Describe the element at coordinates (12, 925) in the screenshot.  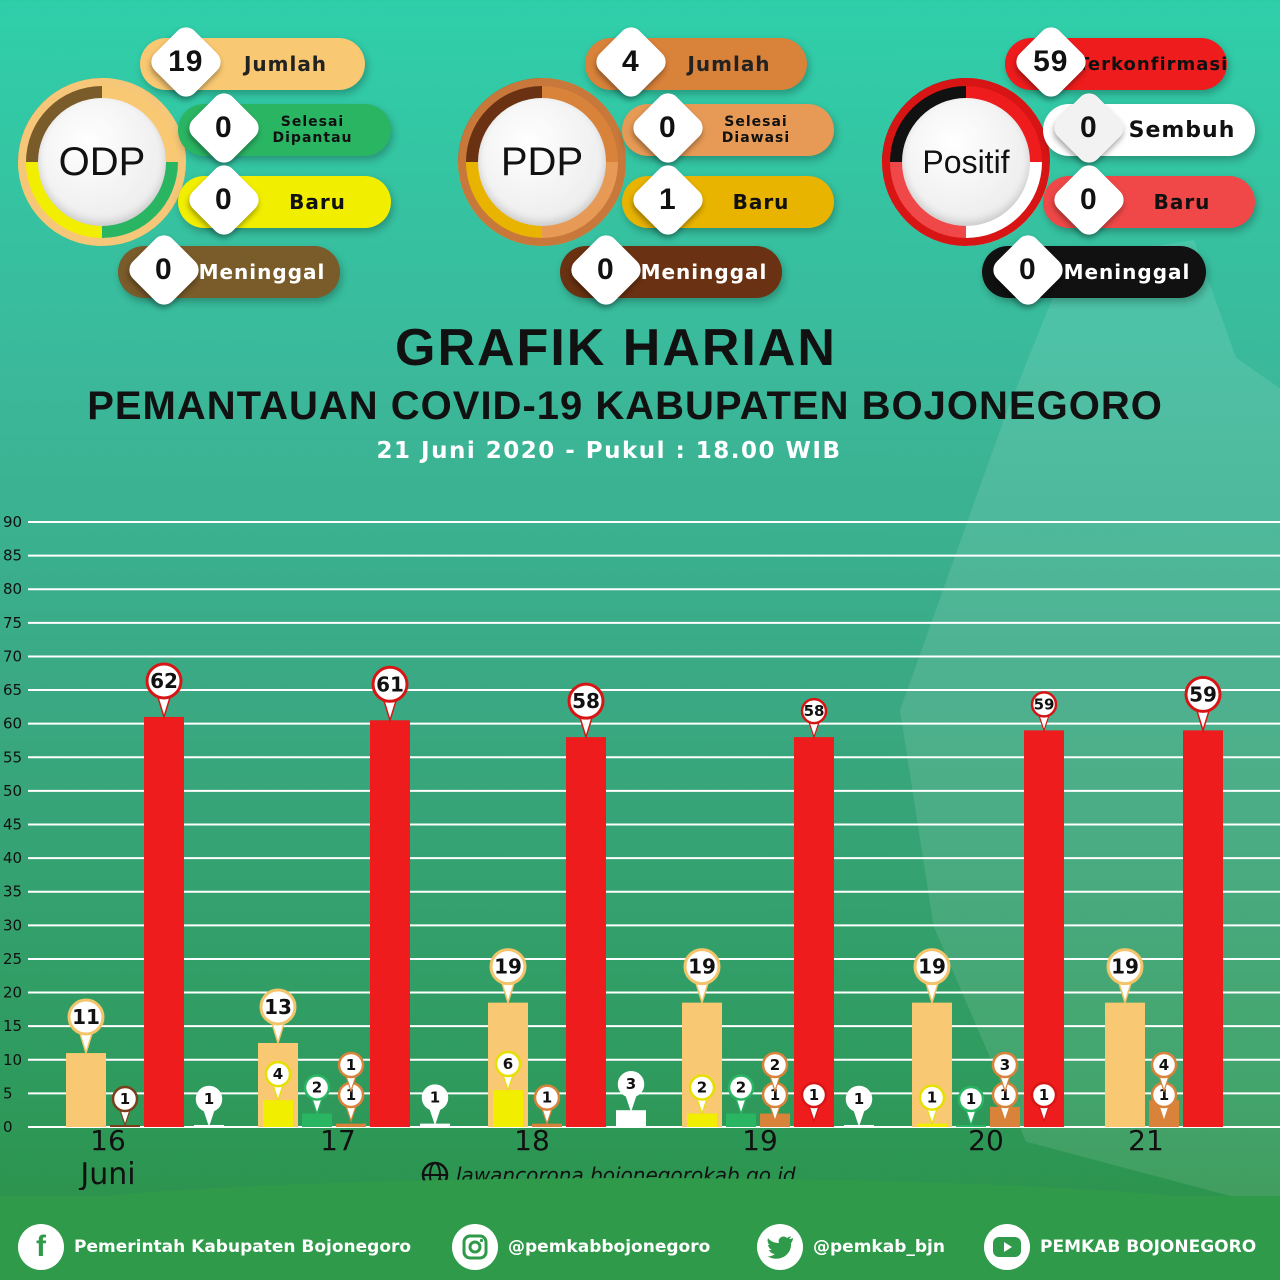
I see `y-tick-label: 30` at that location.